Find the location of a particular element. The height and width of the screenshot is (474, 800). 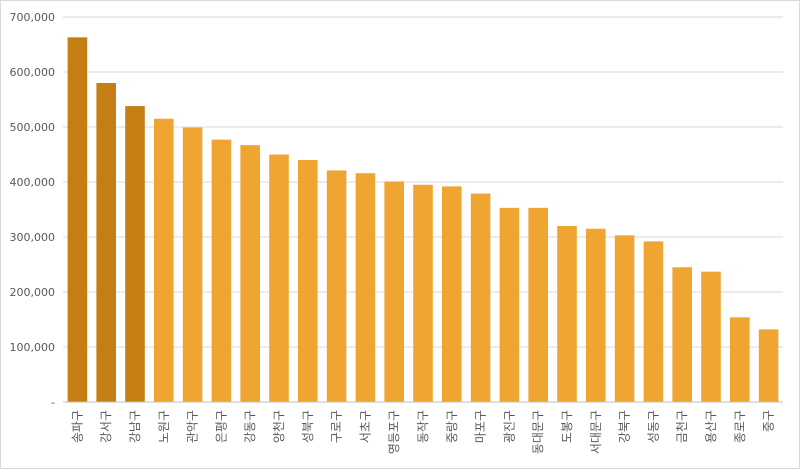

x-tick-label: 양천구 is located at coordinates (278, 426).